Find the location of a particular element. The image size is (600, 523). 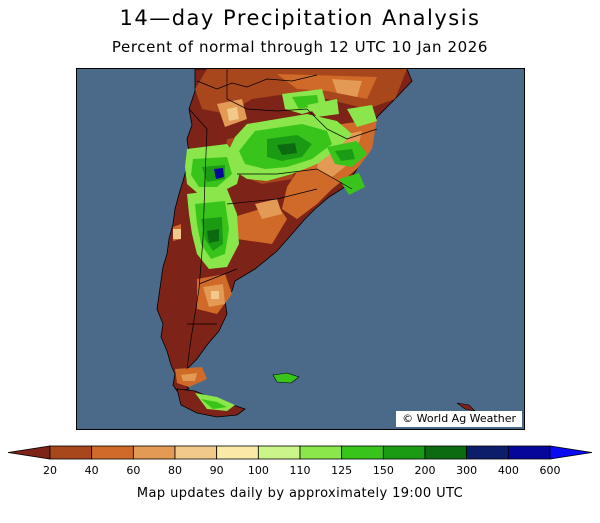

legend-bar: 20 40 60 80 90 100 110 125 150 200 300 400 600 is located at coordinates (300, 461).